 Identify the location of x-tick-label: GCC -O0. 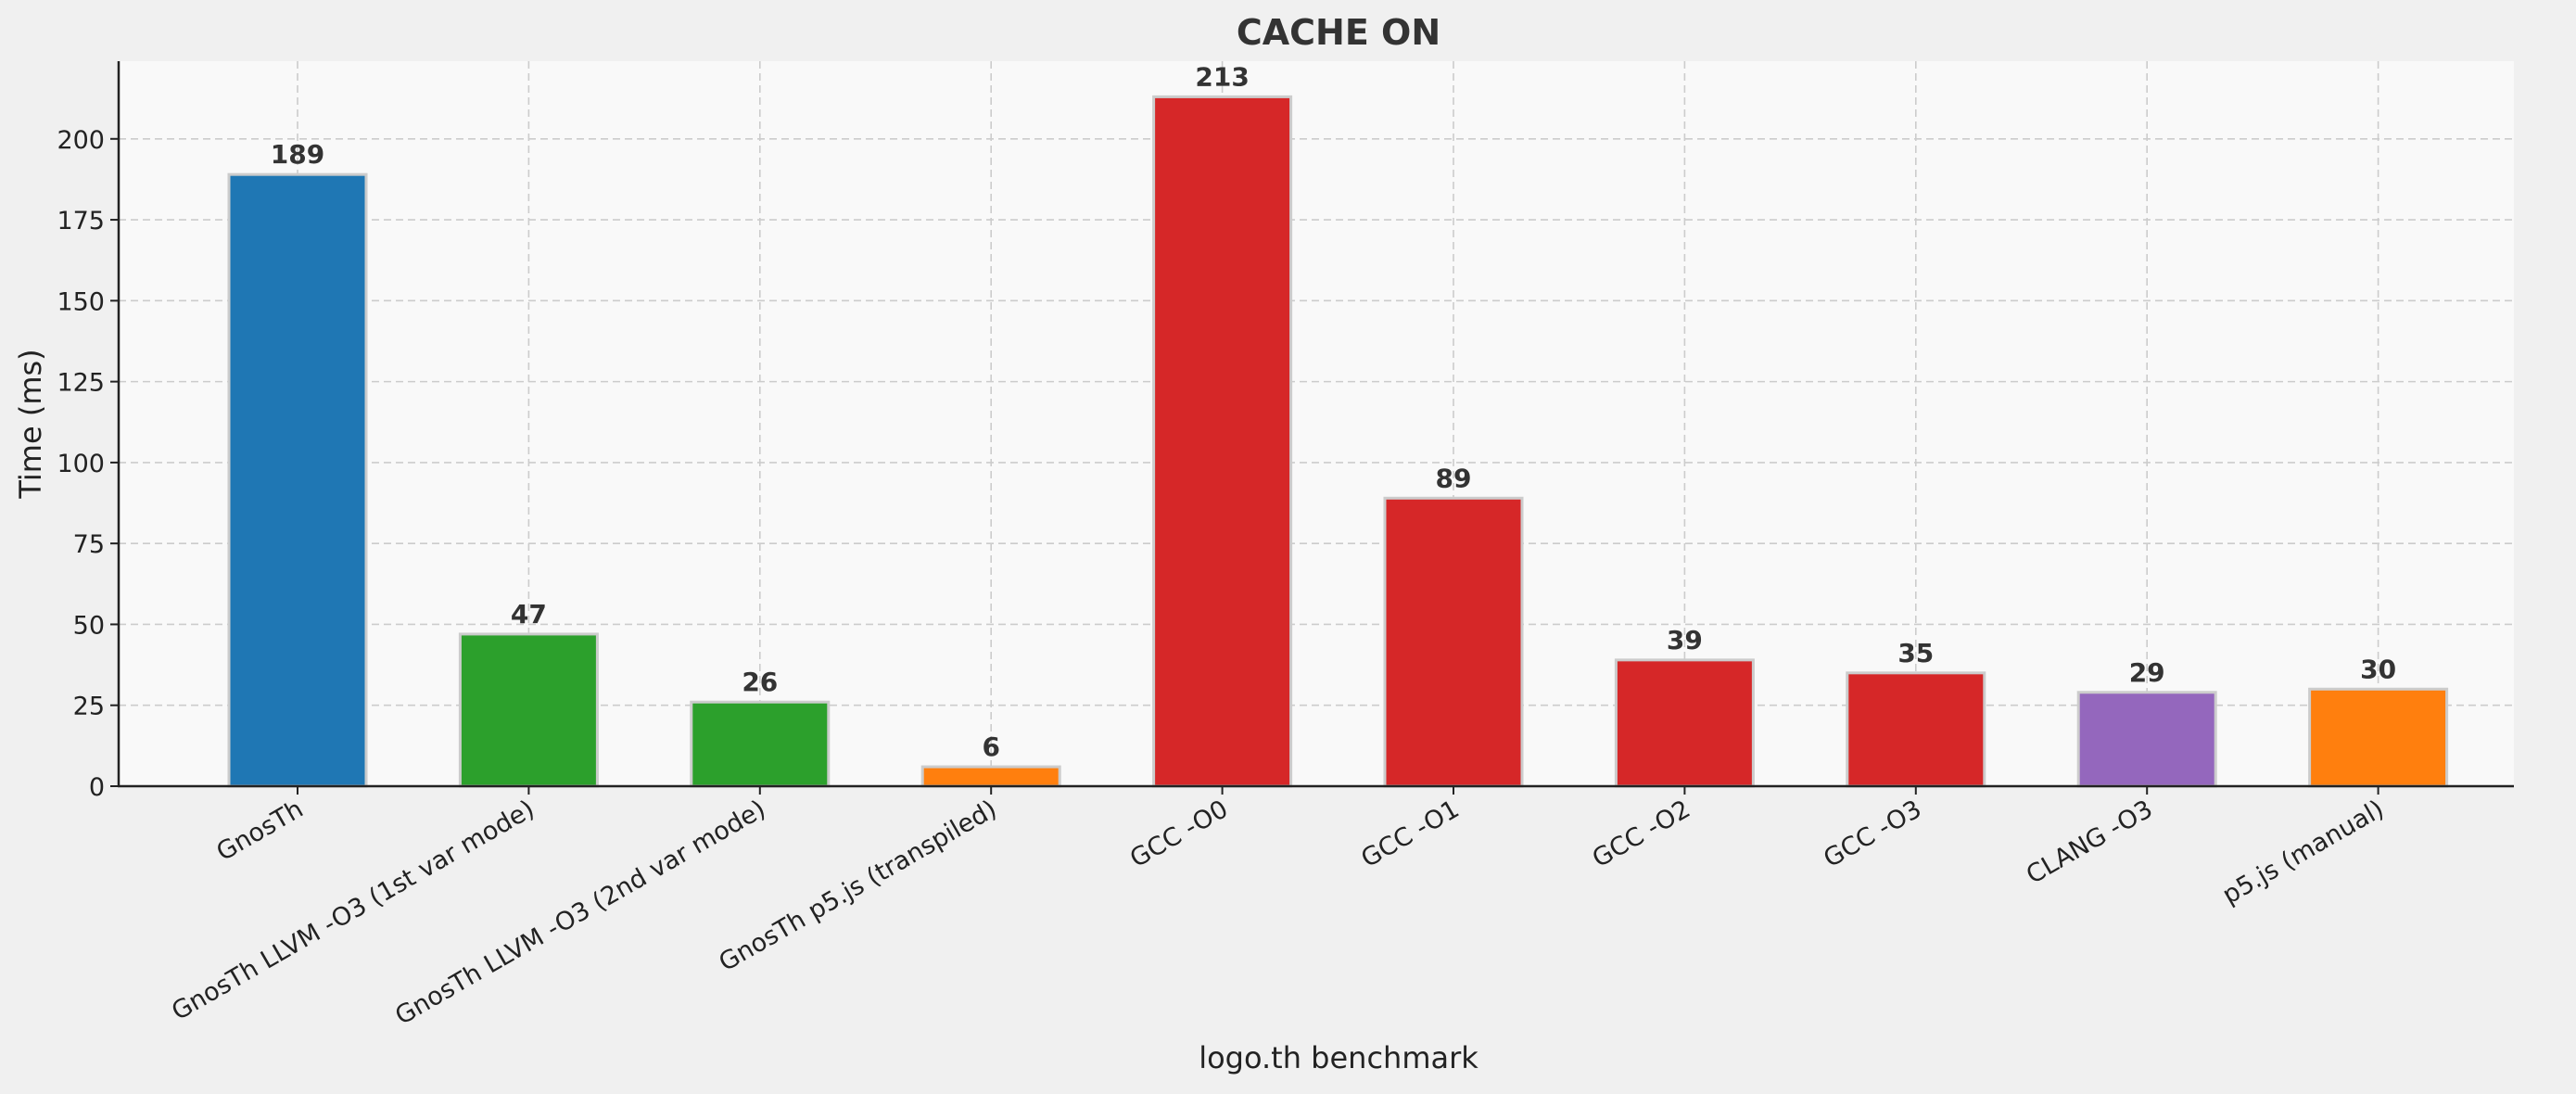
(1179, 834).